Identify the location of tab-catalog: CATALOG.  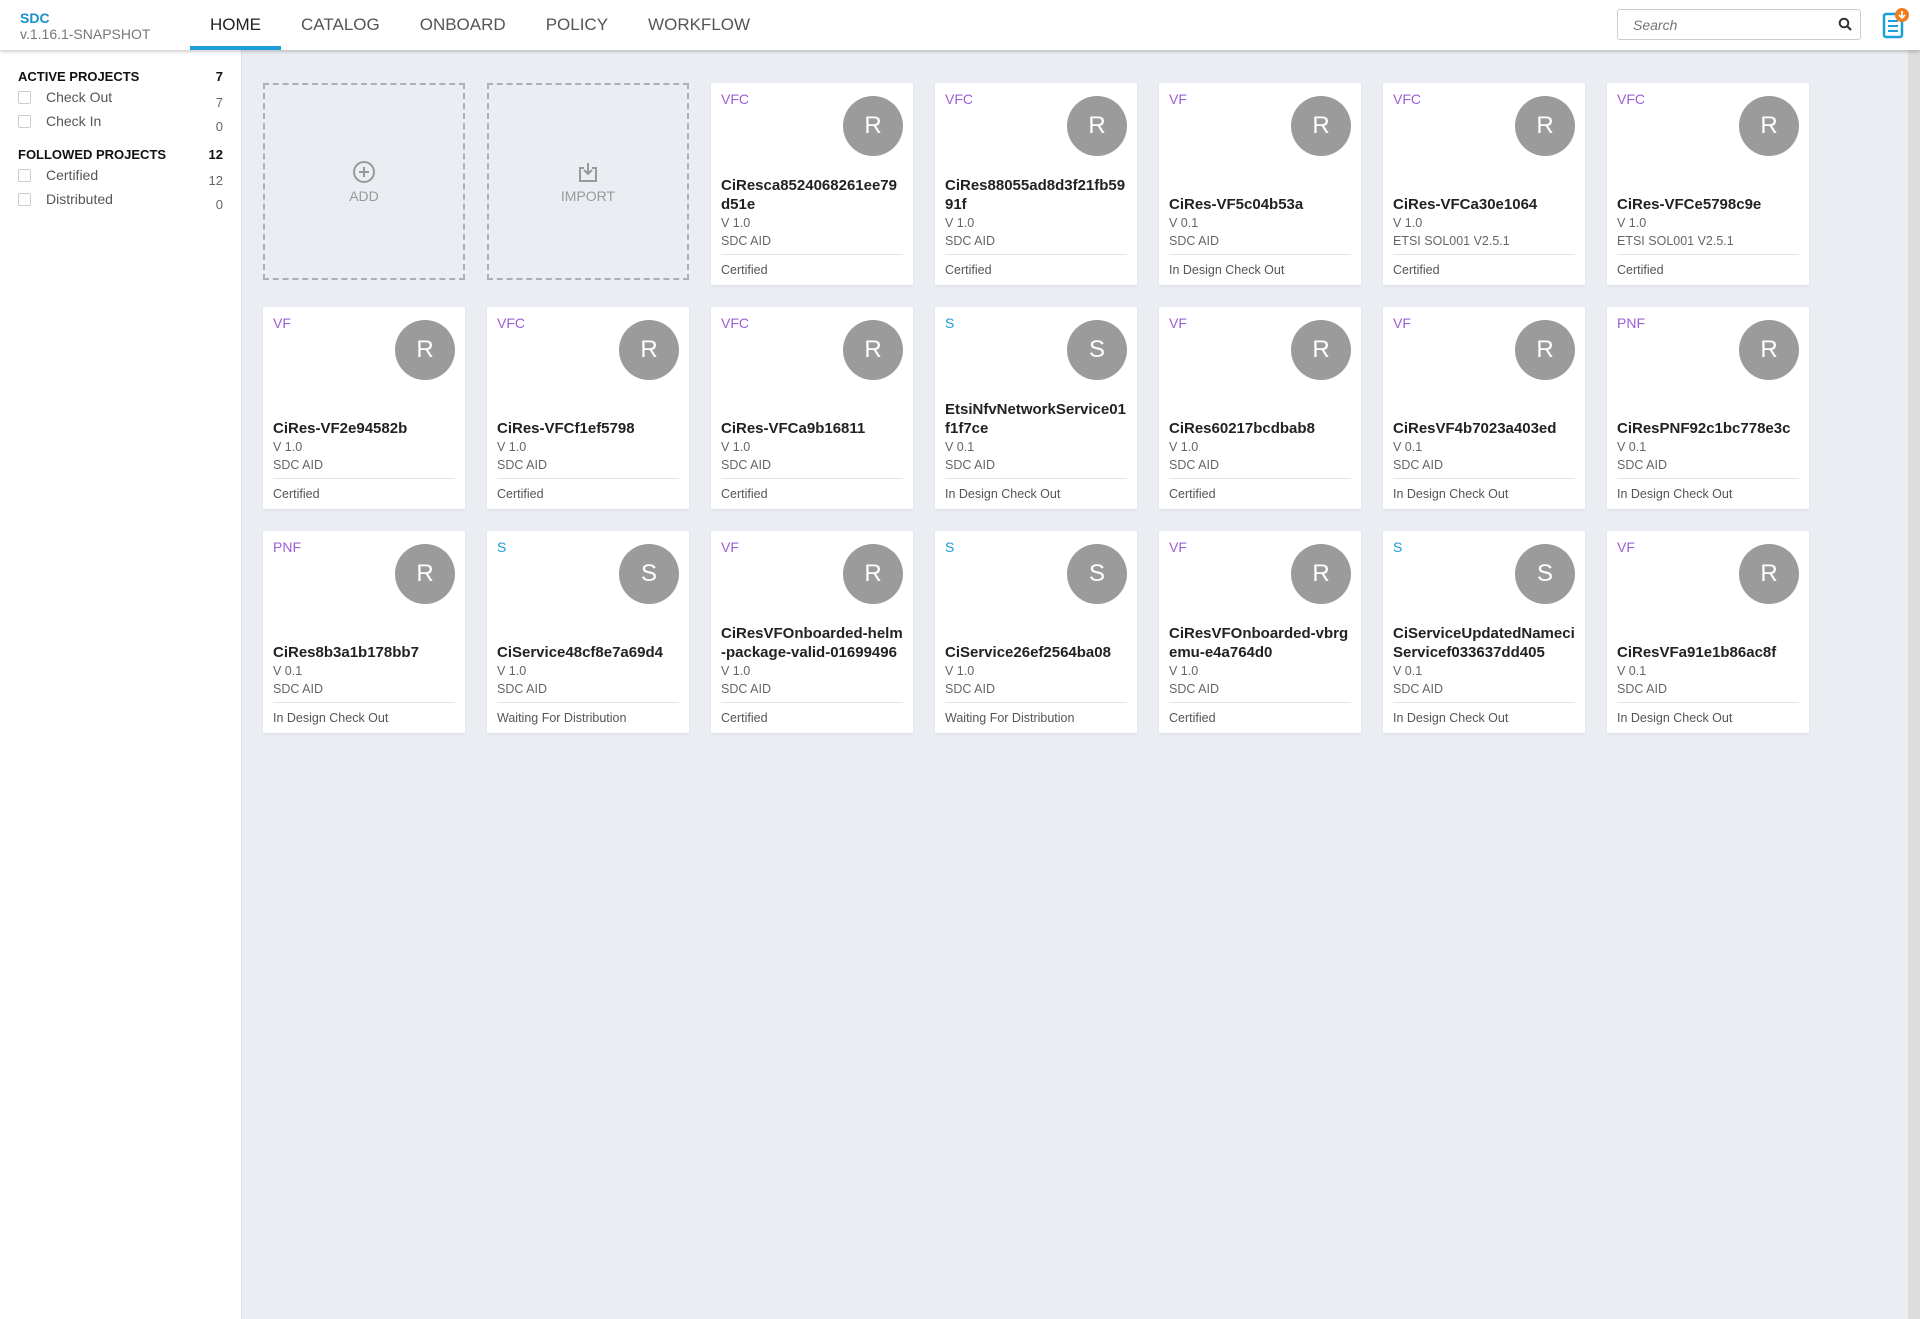
(340, 24).